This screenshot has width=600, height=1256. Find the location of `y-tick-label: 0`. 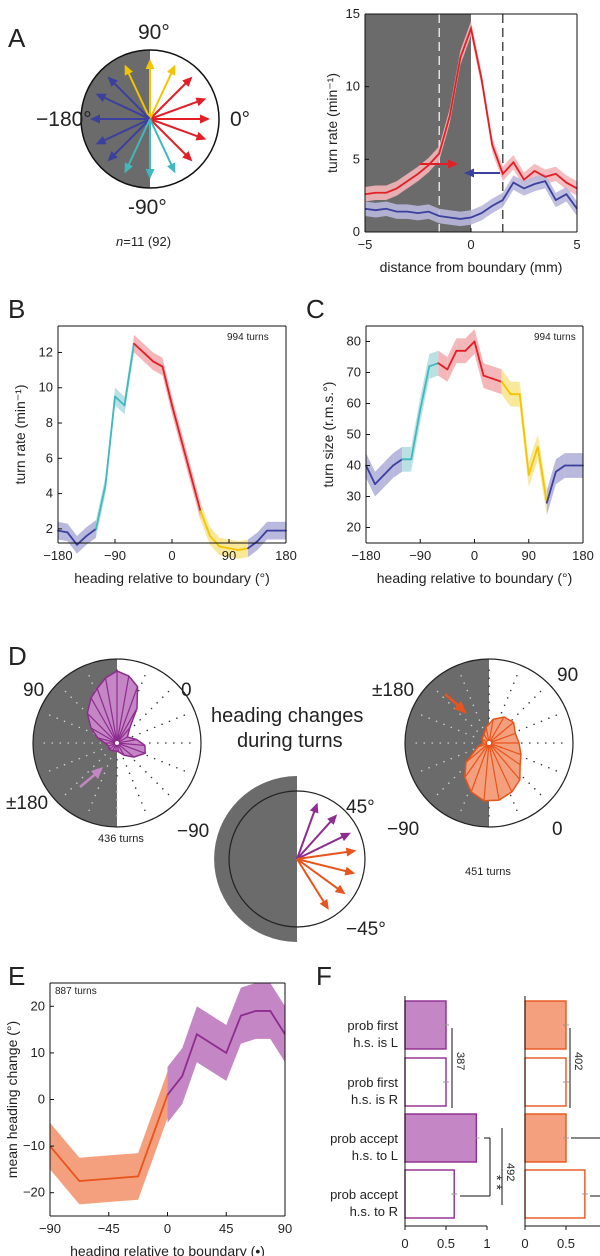

y-tick-label: 0 is located at coordinates (41, 1099).